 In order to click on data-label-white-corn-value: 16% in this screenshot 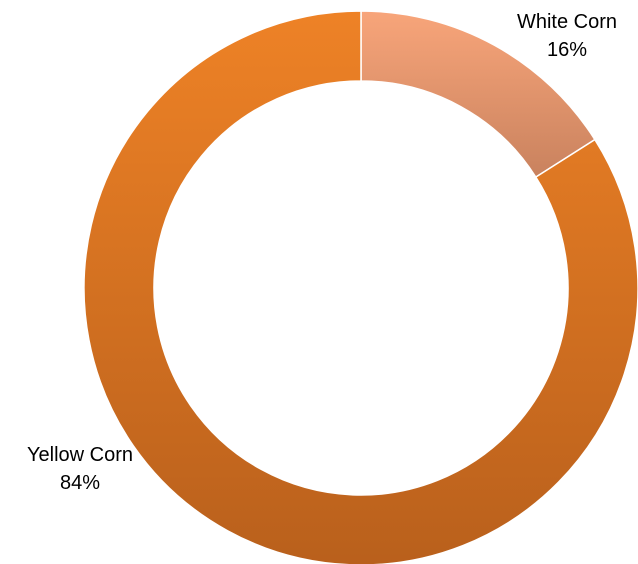, I will do `click(567, 50)`.